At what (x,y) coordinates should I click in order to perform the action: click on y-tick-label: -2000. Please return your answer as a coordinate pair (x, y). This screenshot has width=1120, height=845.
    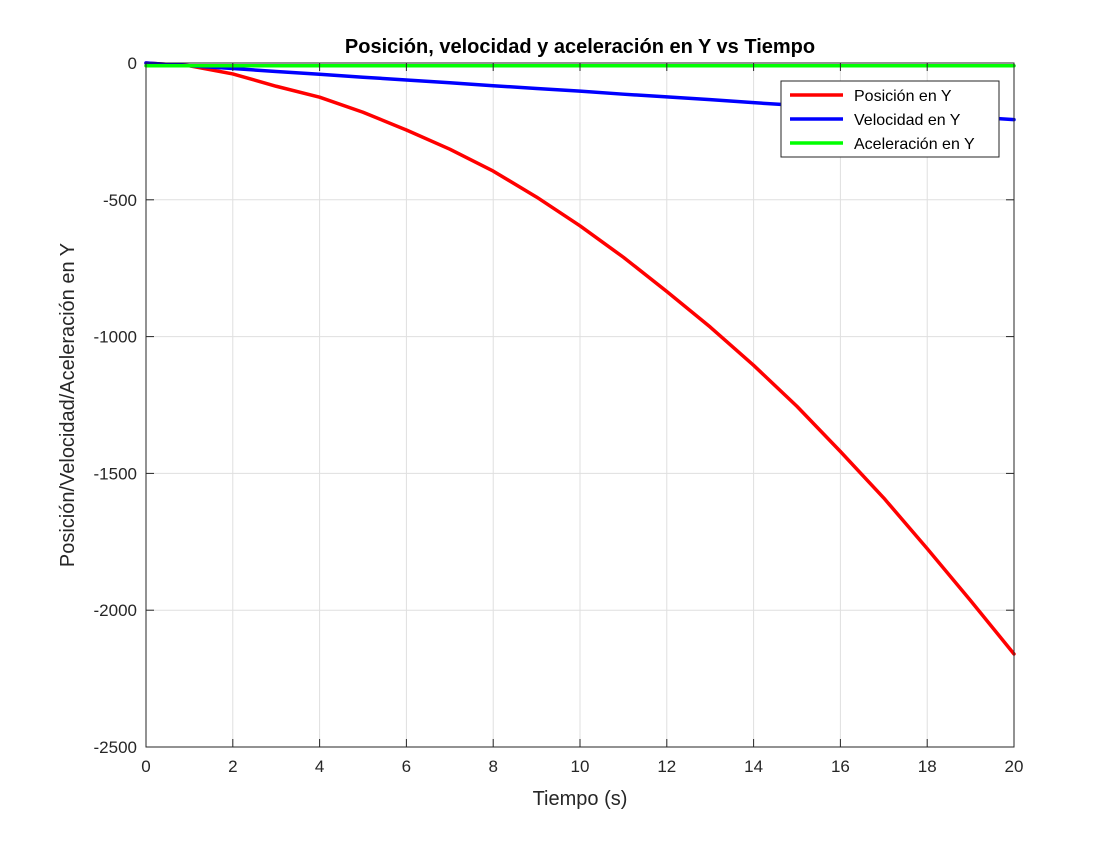
    Looking at the image, I should click on (115, 610).